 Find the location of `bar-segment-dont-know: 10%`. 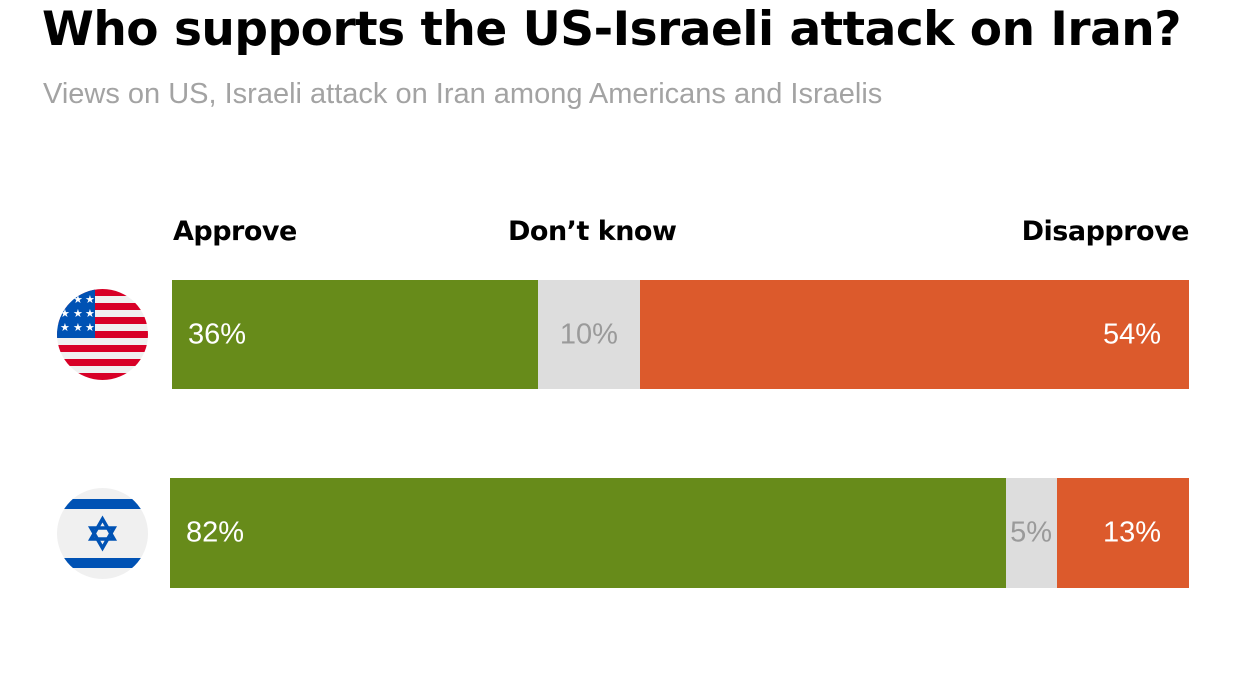

bar-segment-dont-know: 10% is located at coordinates (589, 334).